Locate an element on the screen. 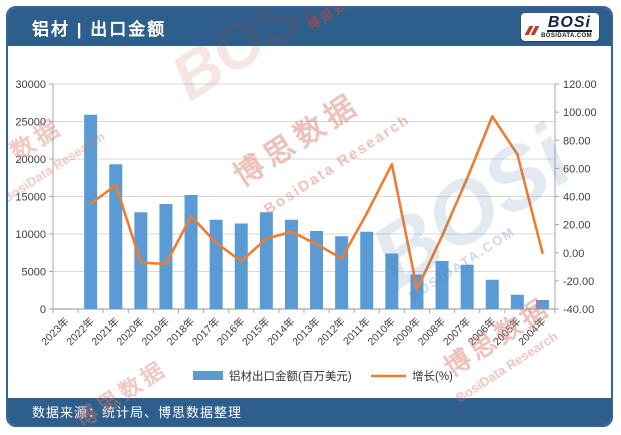 Image resolution: width=621 pixels, height=435 pixels. bar-2008年 is located at coordinates (442, 285).